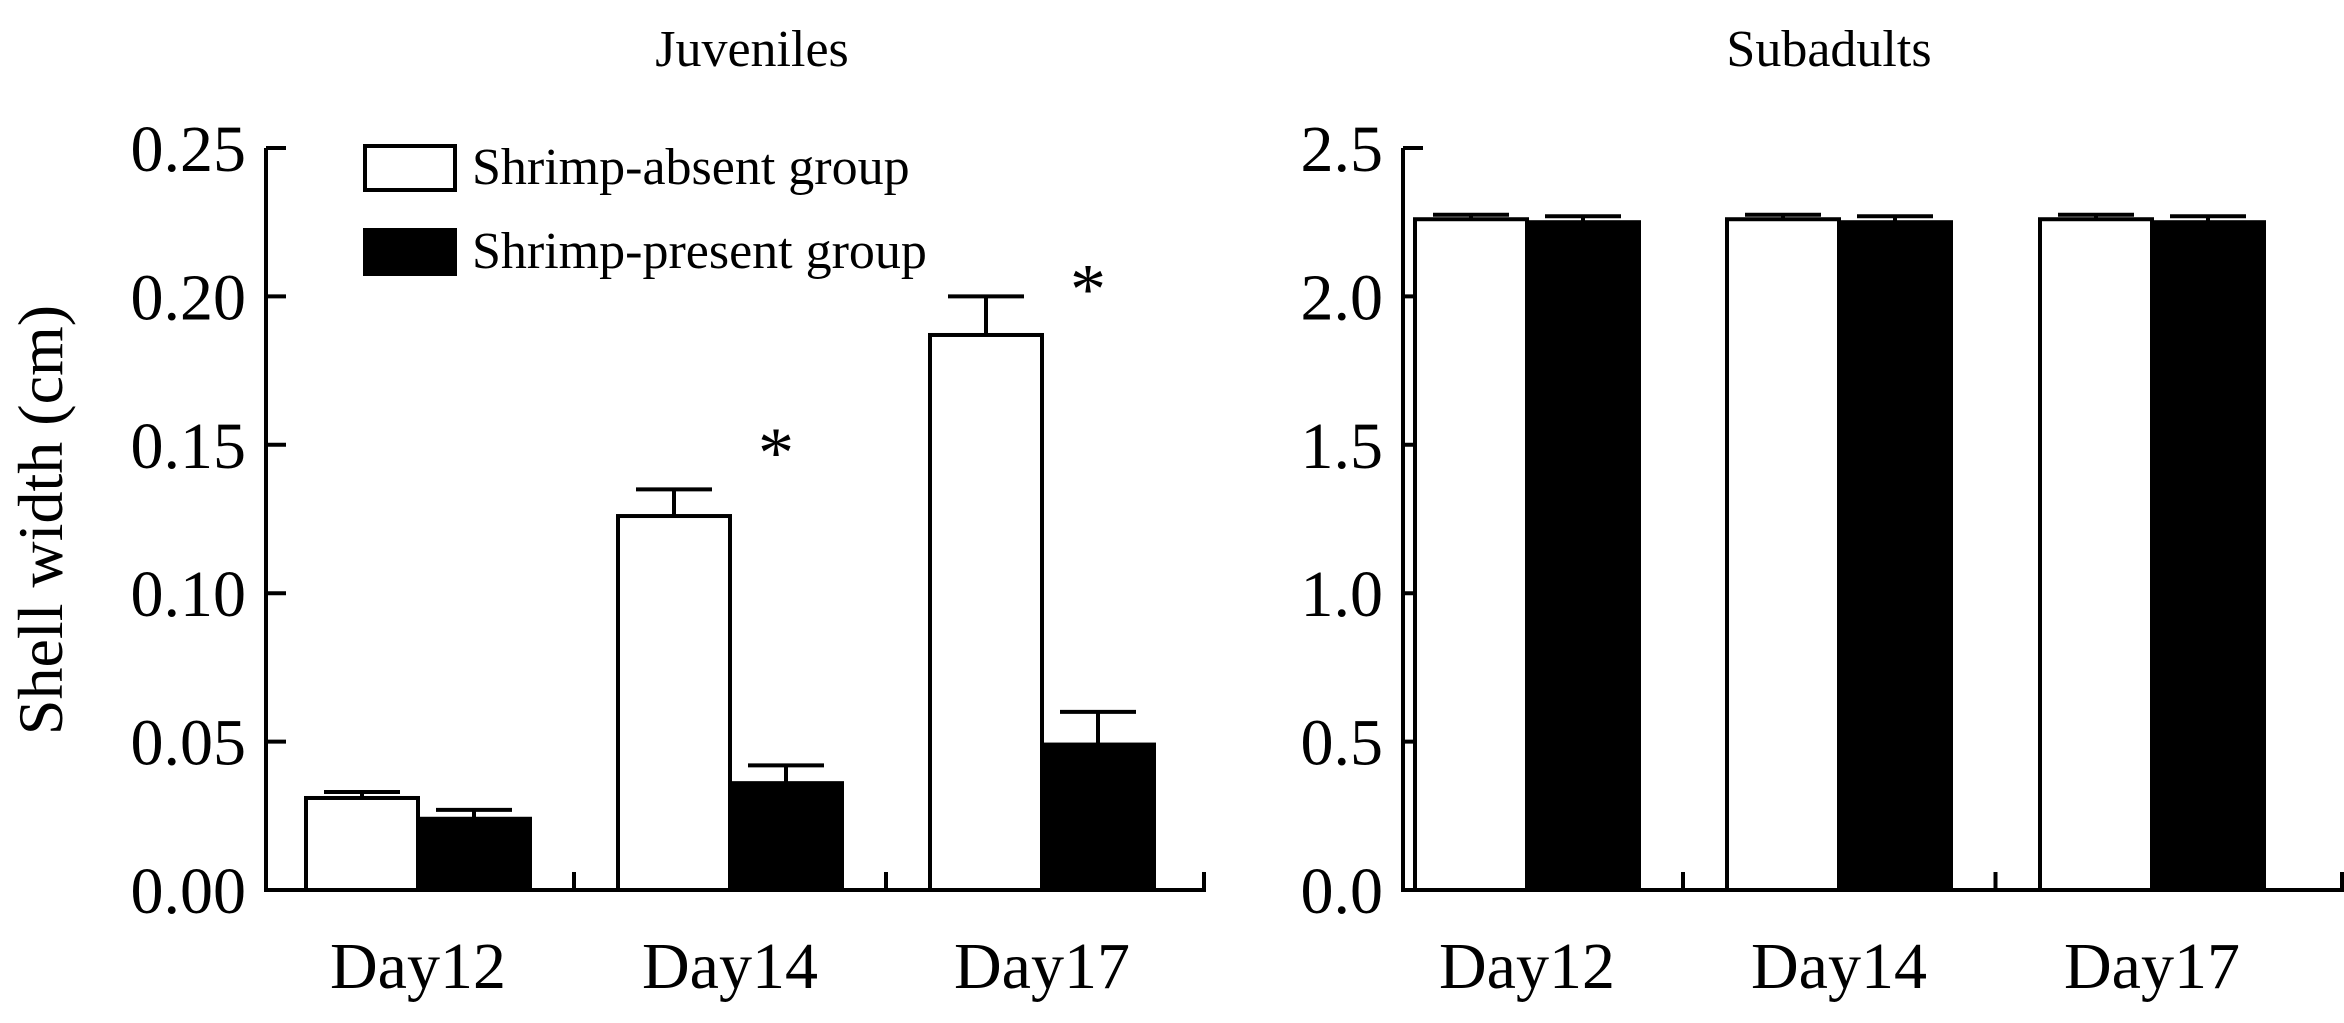 The height and width of the screenshot is (1023, 2344). I want to click on y-tick-label: 2.0, so click(1342, 297).